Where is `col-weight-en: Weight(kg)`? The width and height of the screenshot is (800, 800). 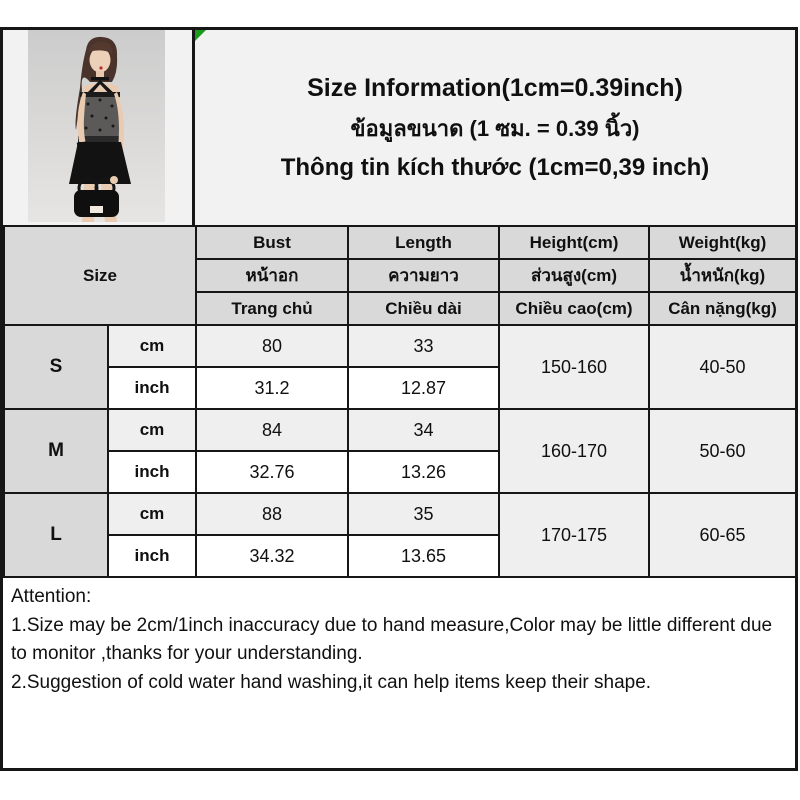
col-weight-en: Weight(kg) is located at coordinates (722, 242).